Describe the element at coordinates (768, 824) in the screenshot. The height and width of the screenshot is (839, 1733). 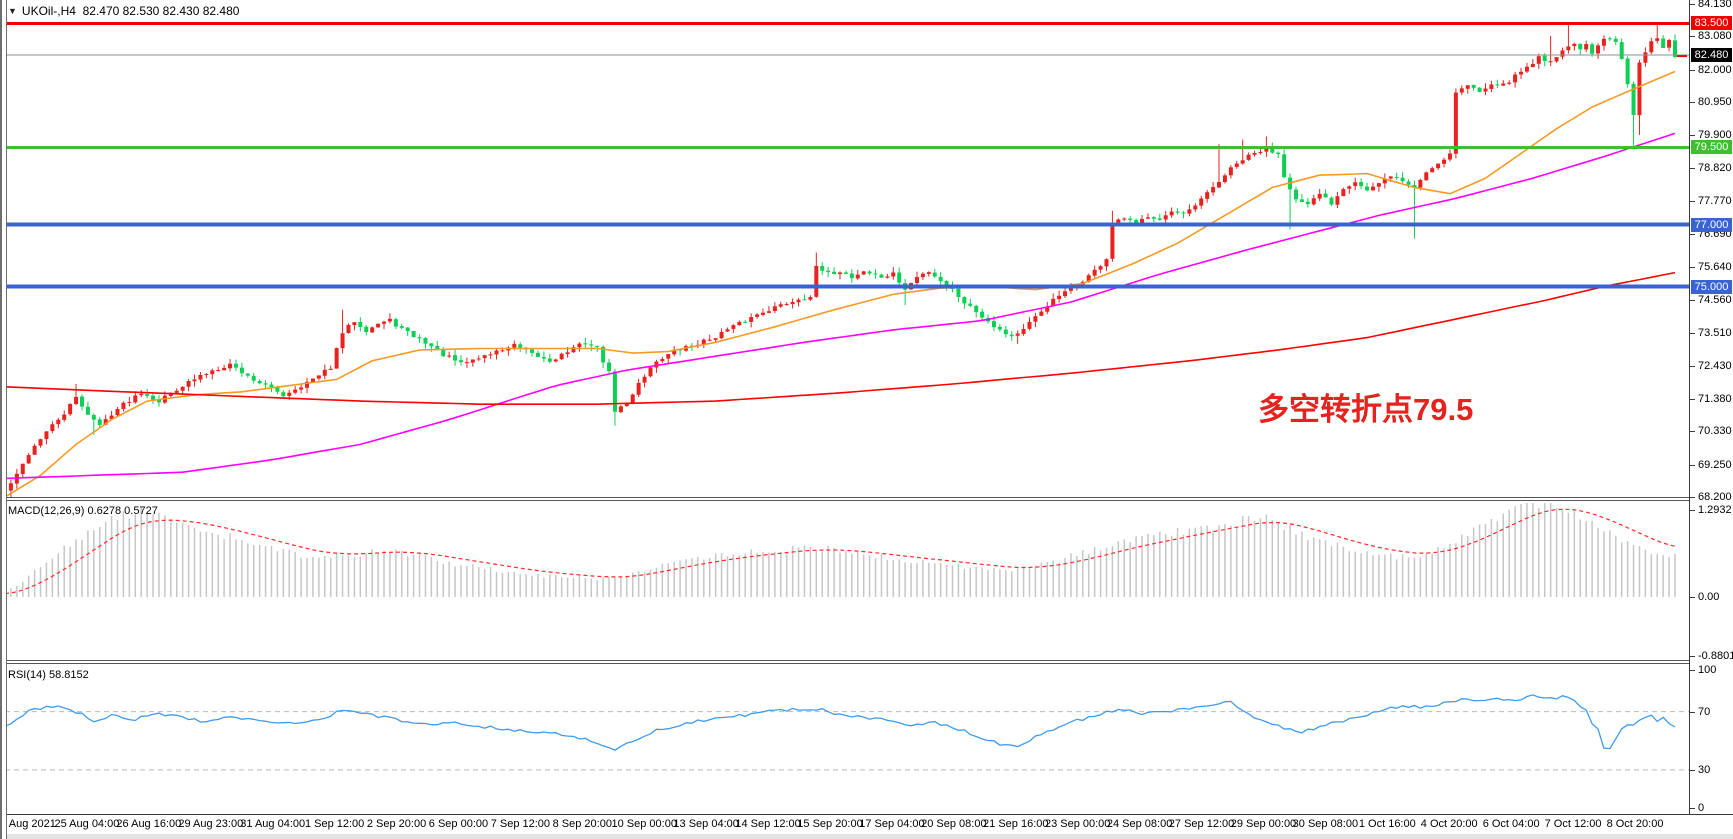
I see `time-tick-label: 14 Sep 12:00` at that location.